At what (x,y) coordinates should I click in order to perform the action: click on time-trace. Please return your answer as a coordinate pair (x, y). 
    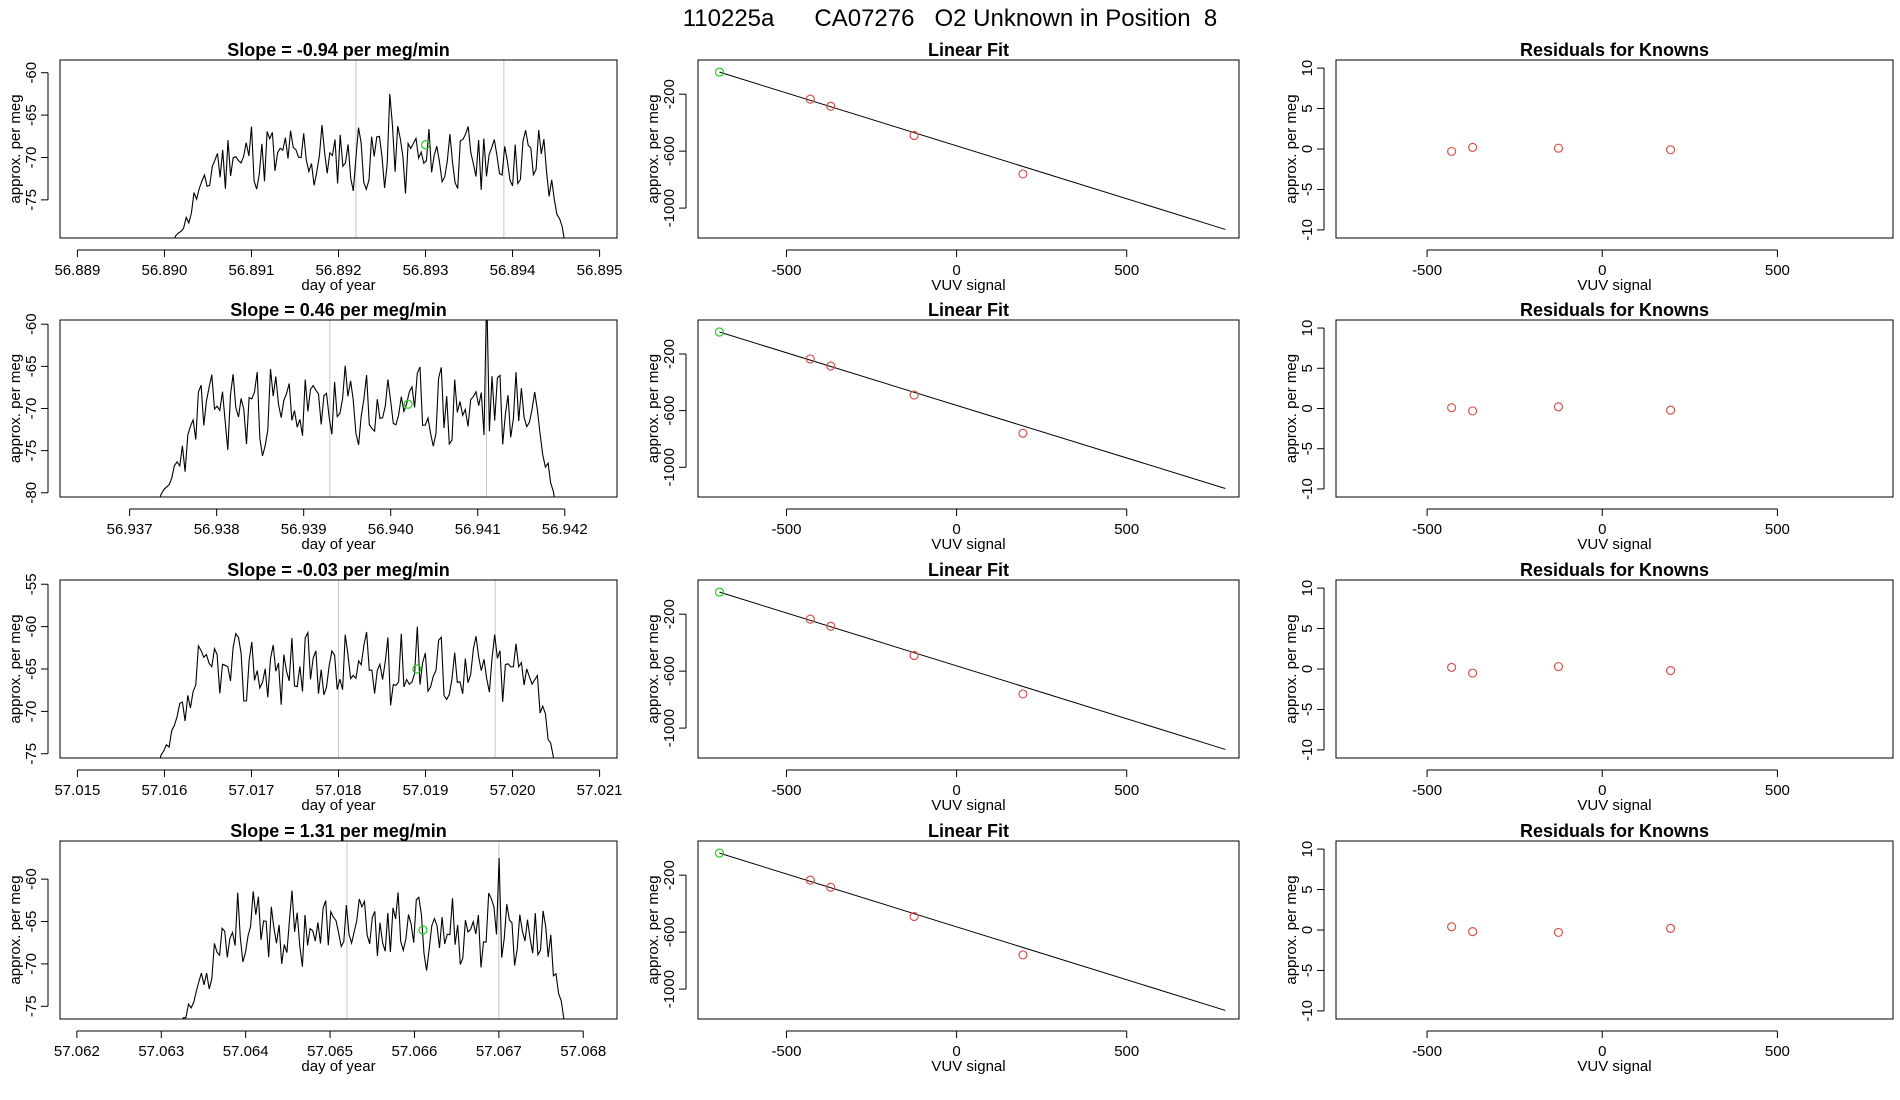
    Looking at the image, I should click on (369, 165).